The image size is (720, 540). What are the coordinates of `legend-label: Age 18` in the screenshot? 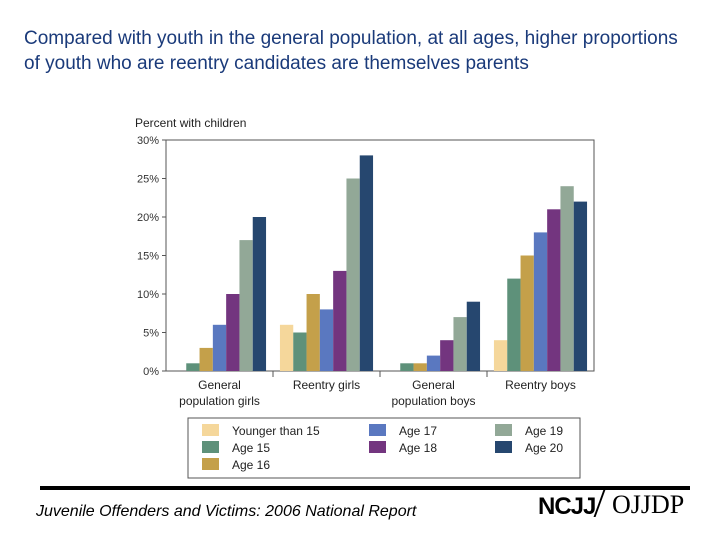 It's located at (418, 448).